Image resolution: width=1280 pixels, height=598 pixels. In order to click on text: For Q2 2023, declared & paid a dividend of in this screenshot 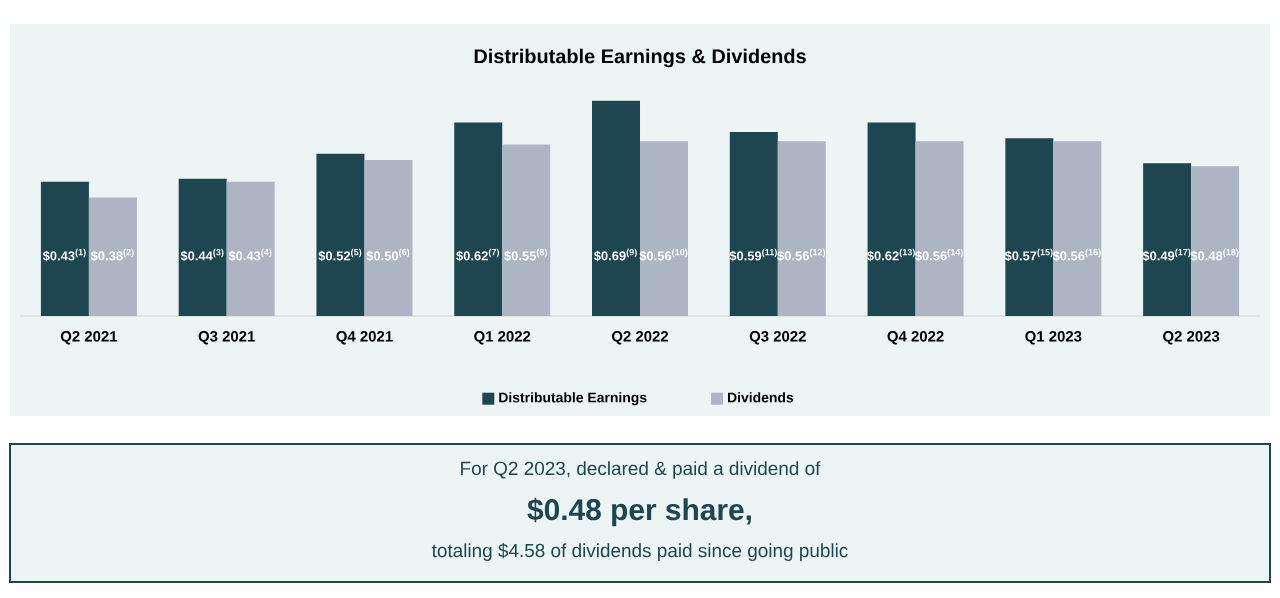, I will do `click(641, 470)`.